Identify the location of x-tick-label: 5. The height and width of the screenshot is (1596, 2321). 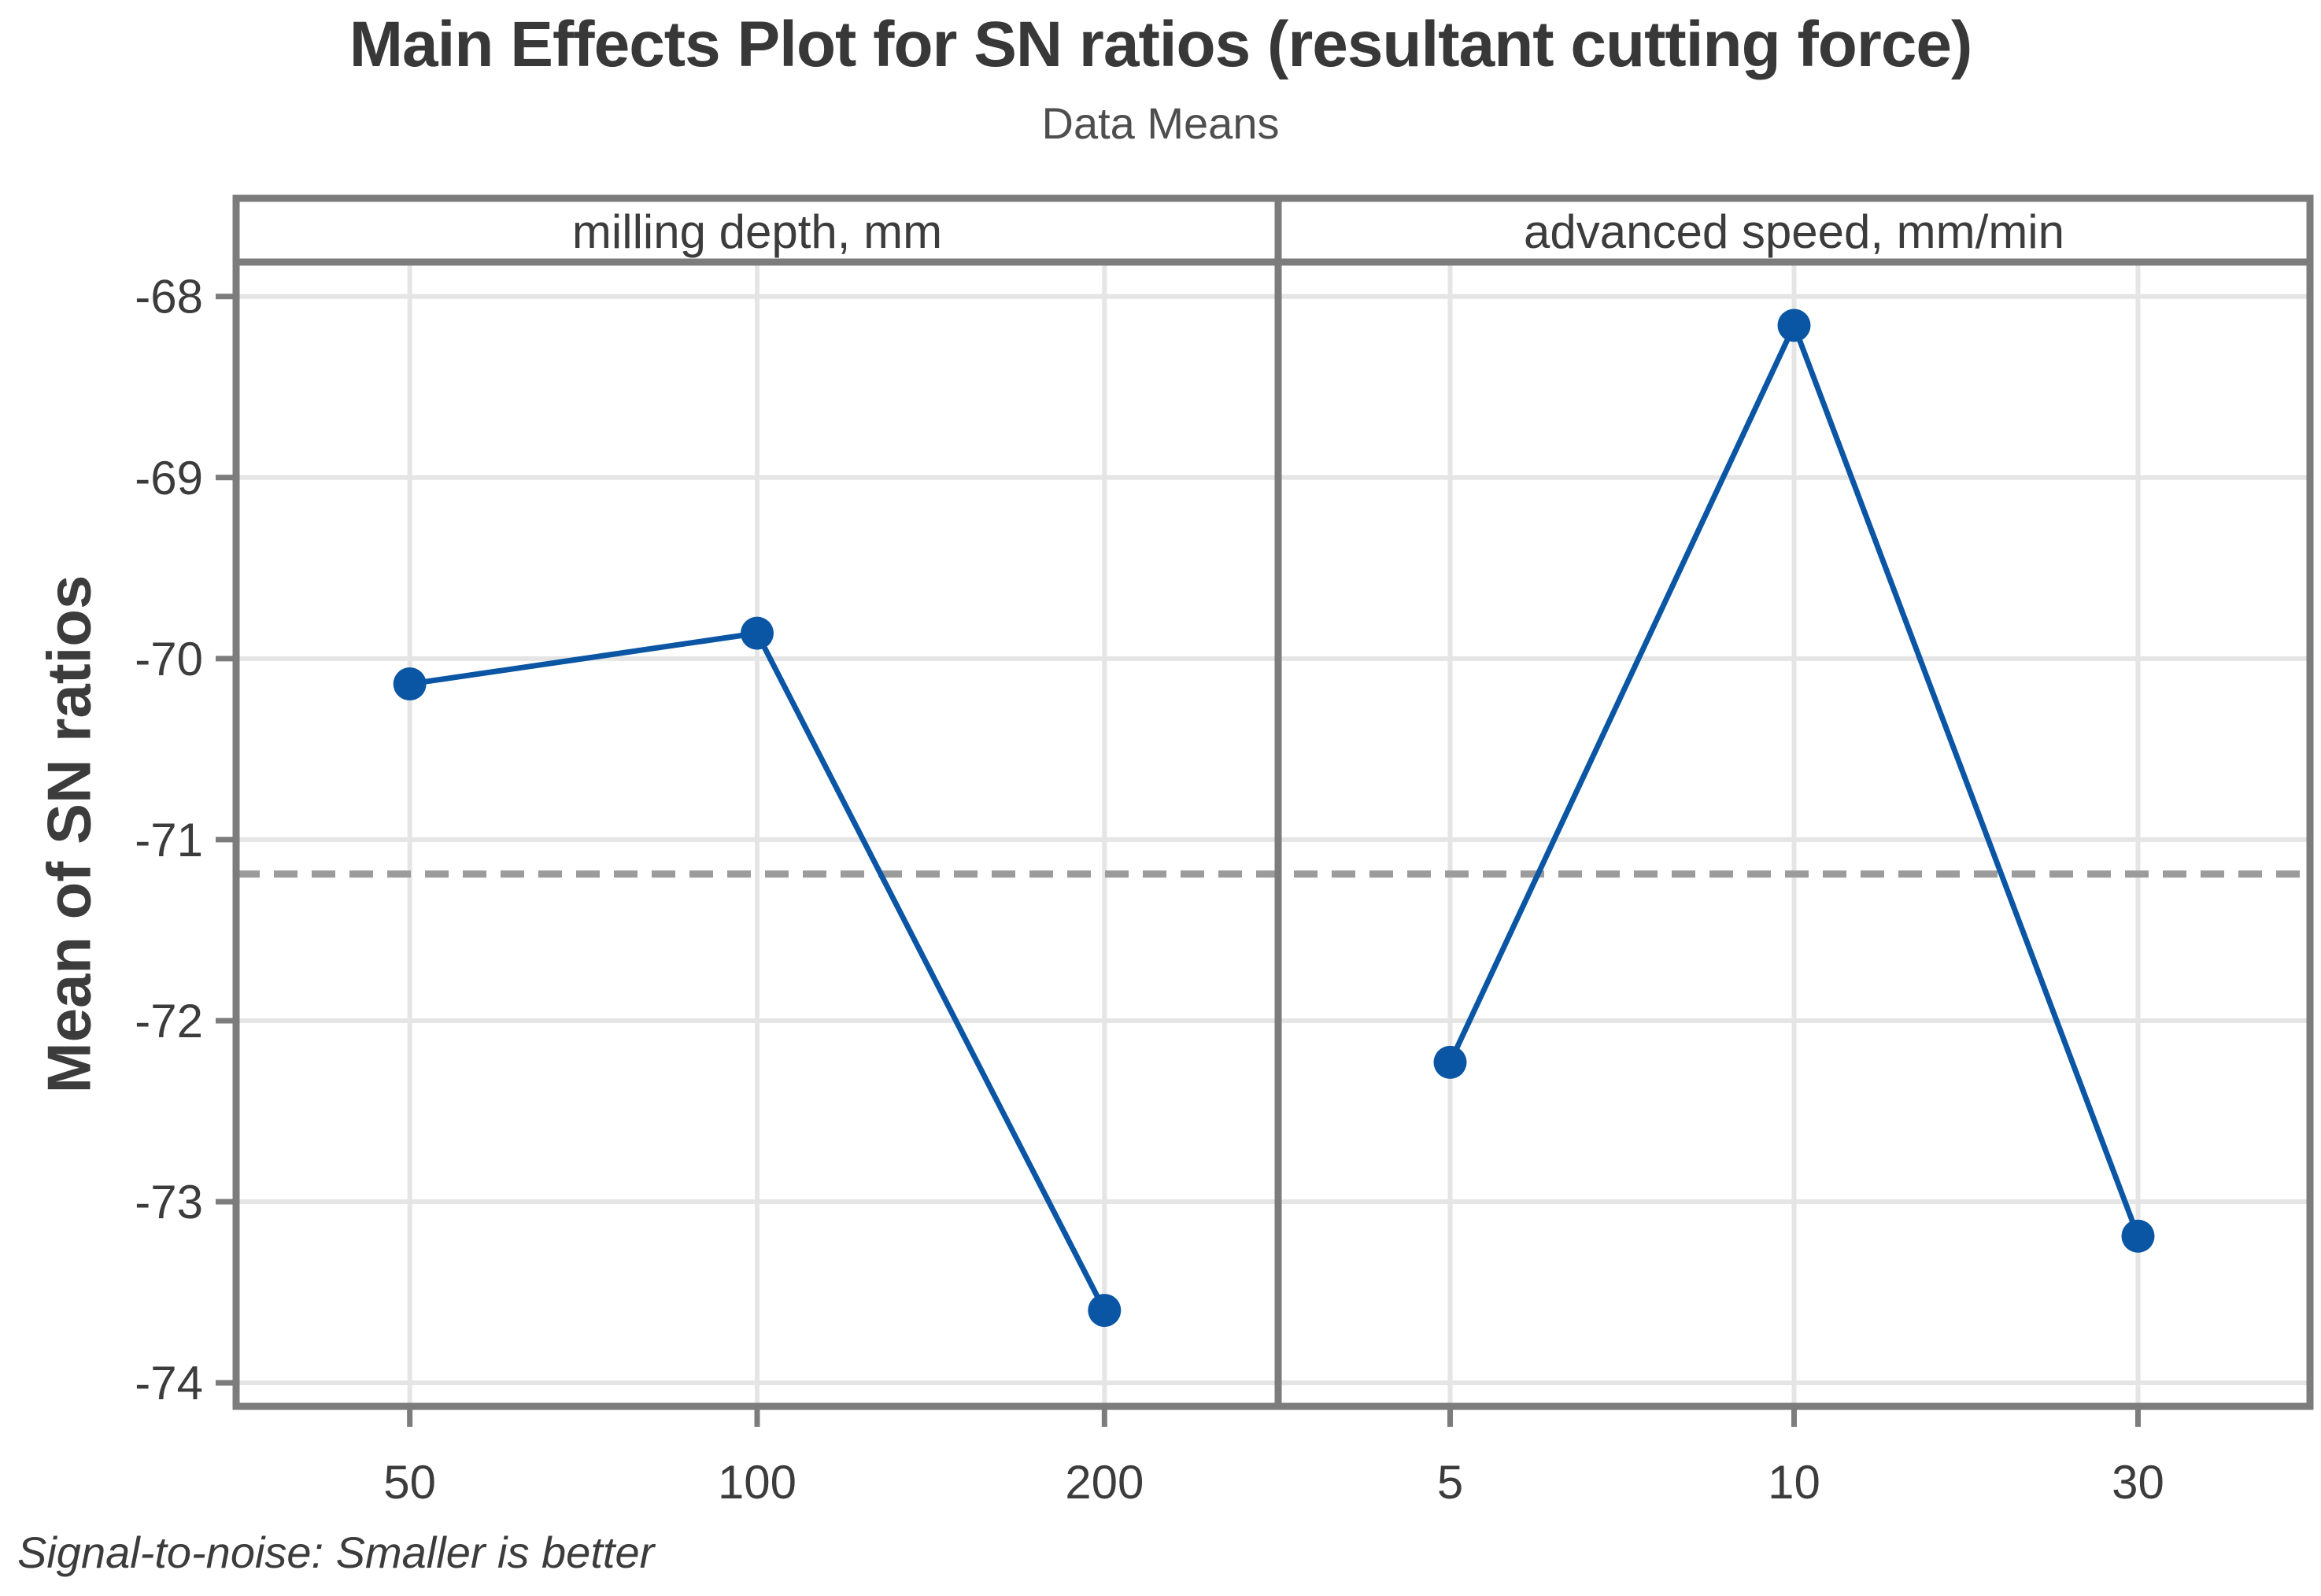
(1450, 1482).